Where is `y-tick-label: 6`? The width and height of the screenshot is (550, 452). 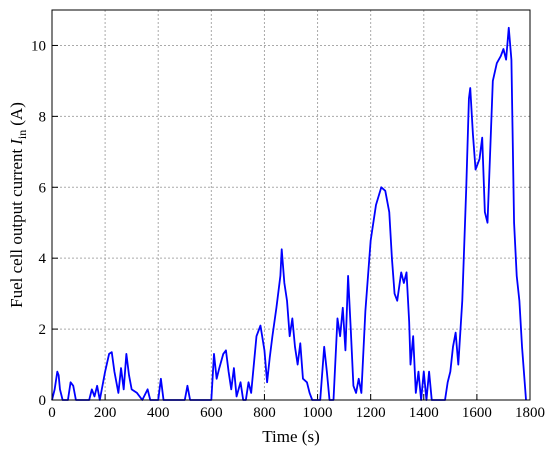 y-tick-label: 6 is located at coordinates (43, 188).